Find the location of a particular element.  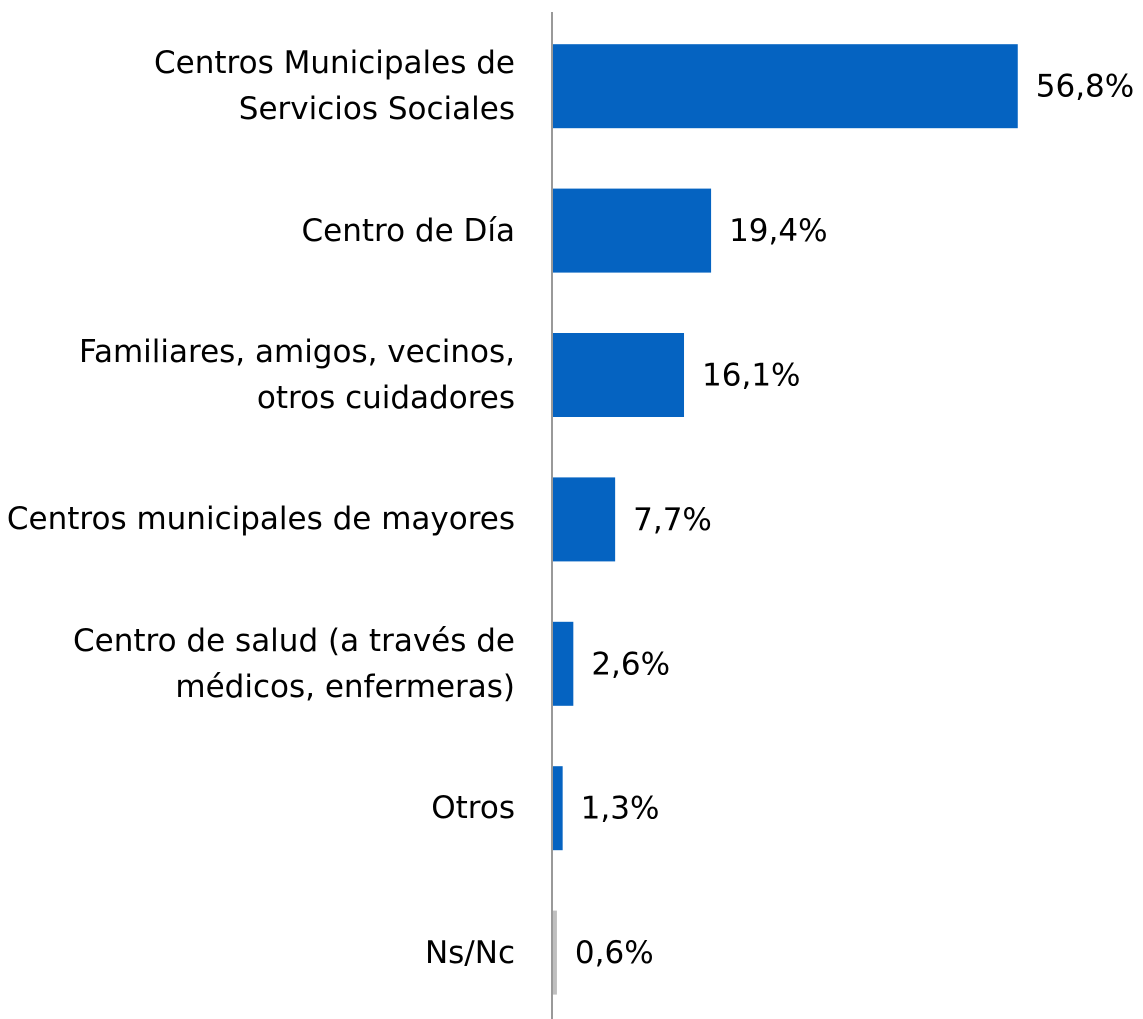

category-label: Otros is located at coordinates (473, 808).